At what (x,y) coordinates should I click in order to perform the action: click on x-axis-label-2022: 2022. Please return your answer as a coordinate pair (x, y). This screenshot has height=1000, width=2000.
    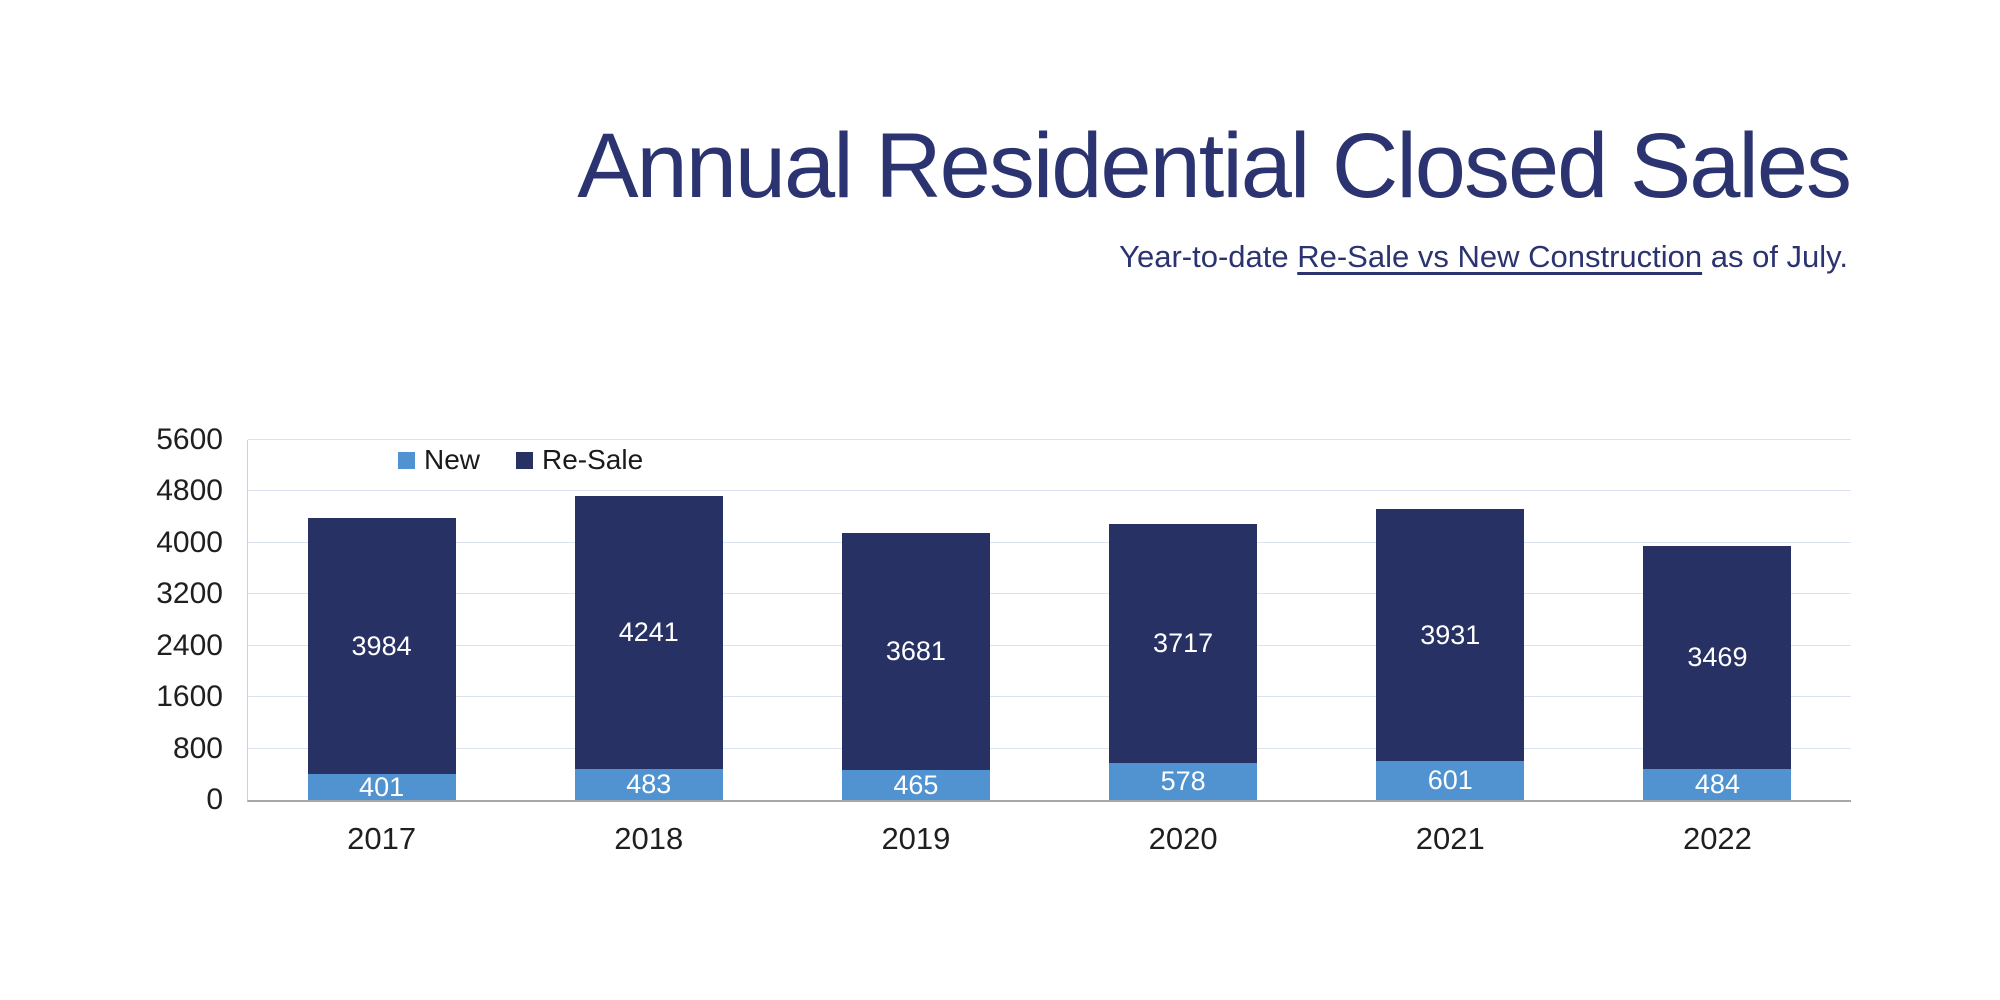
    Looking at the image, I should click on (1717, 838).